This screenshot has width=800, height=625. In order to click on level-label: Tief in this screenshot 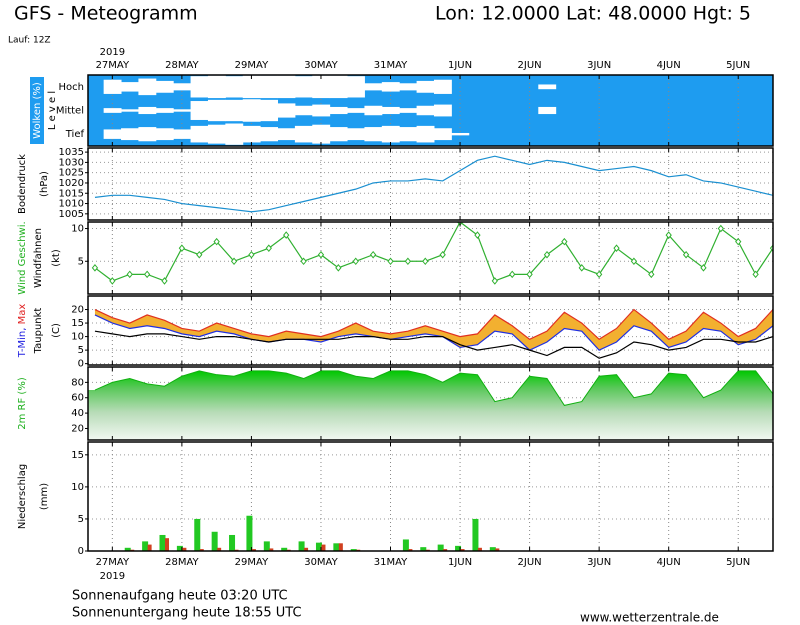, I will do `click(75, 134)`.